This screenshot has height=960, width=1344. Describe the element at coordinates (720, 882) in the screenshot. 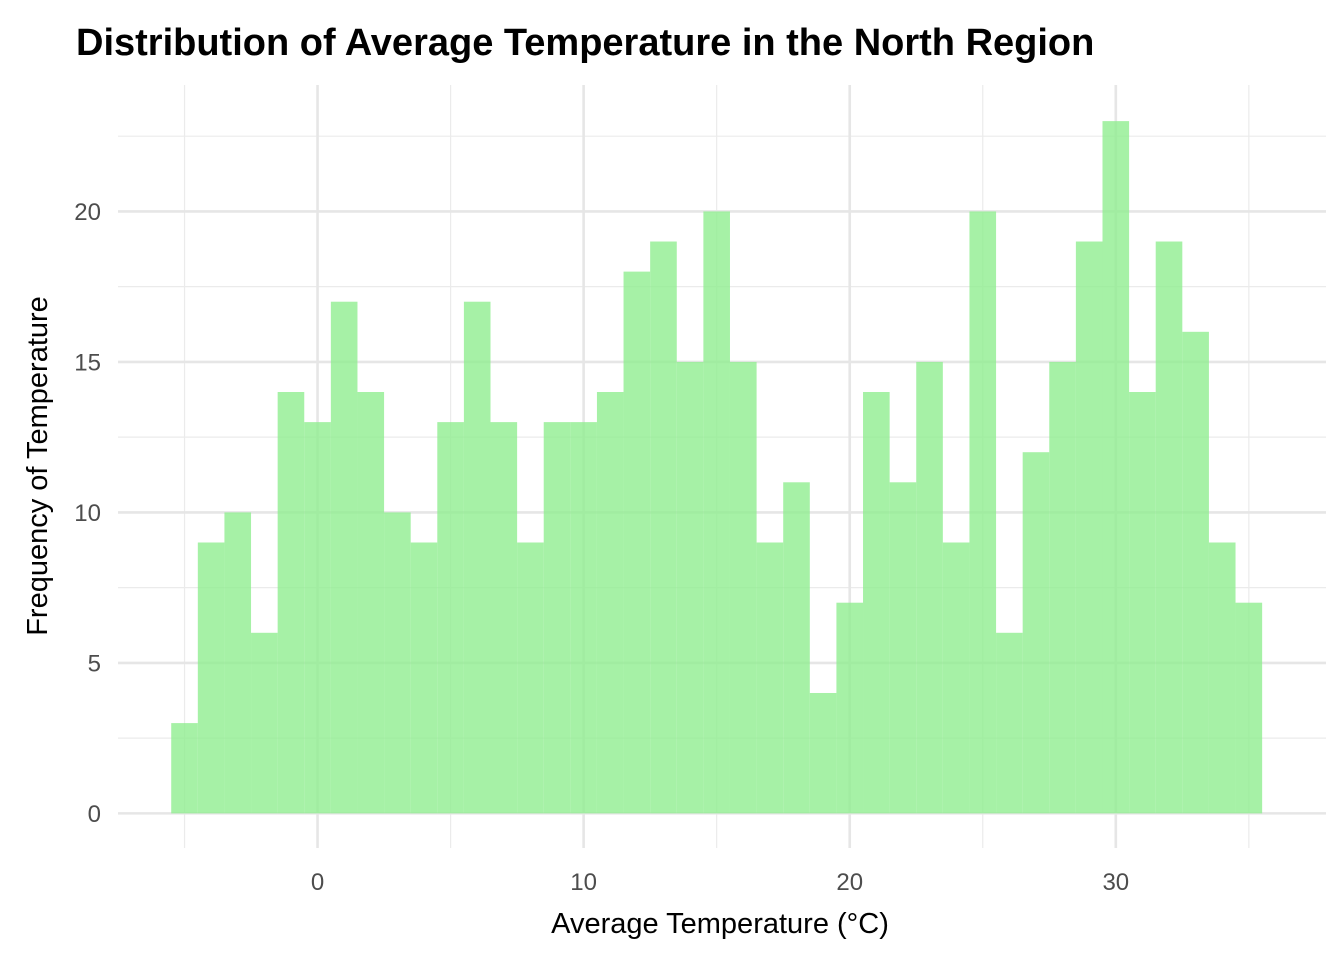

I see `x-axis-tick-labels: 0 10 20 30` at that location.